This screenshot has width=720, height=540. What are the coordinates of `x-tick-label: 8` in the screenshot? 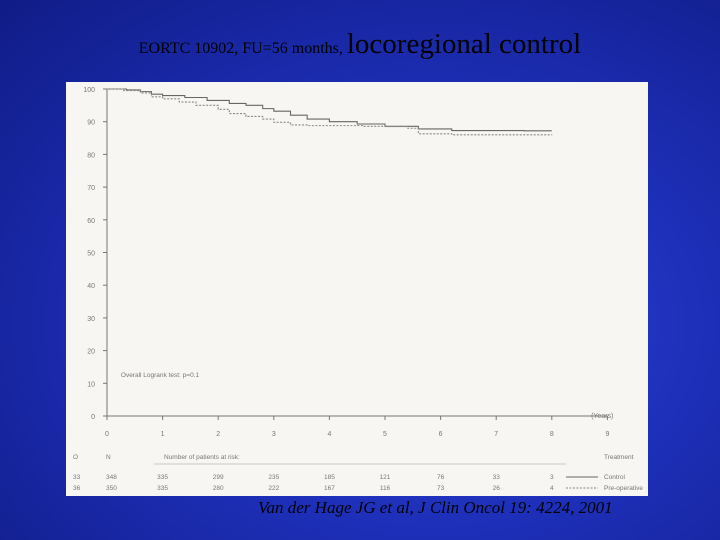 It's located at (552, 434).